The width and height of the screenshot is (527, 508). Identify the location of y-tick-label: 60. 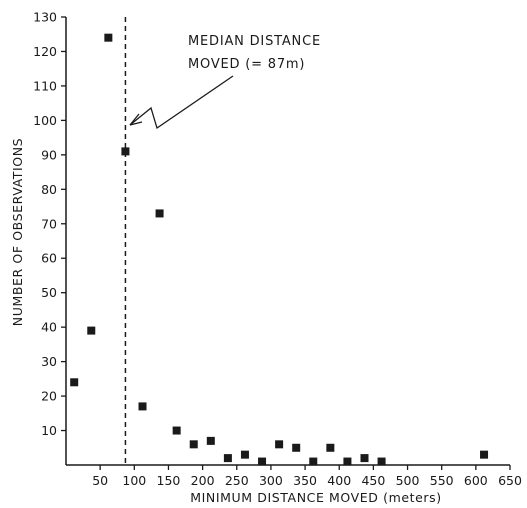
(49, 258).